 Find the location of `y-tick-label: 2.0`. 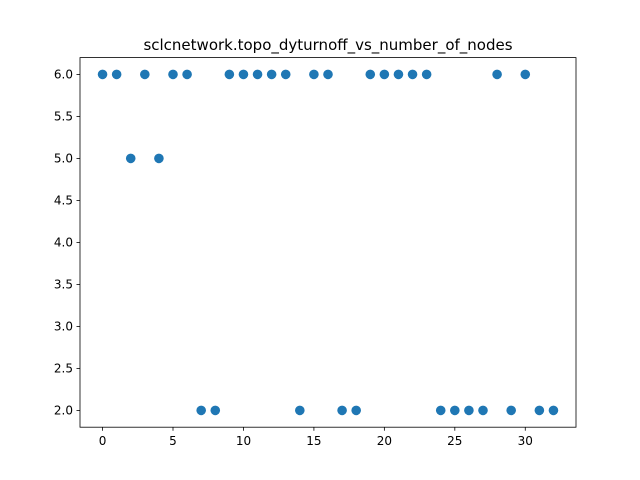

y-tick-label: 2.0 is located at coordinates (63, 411).